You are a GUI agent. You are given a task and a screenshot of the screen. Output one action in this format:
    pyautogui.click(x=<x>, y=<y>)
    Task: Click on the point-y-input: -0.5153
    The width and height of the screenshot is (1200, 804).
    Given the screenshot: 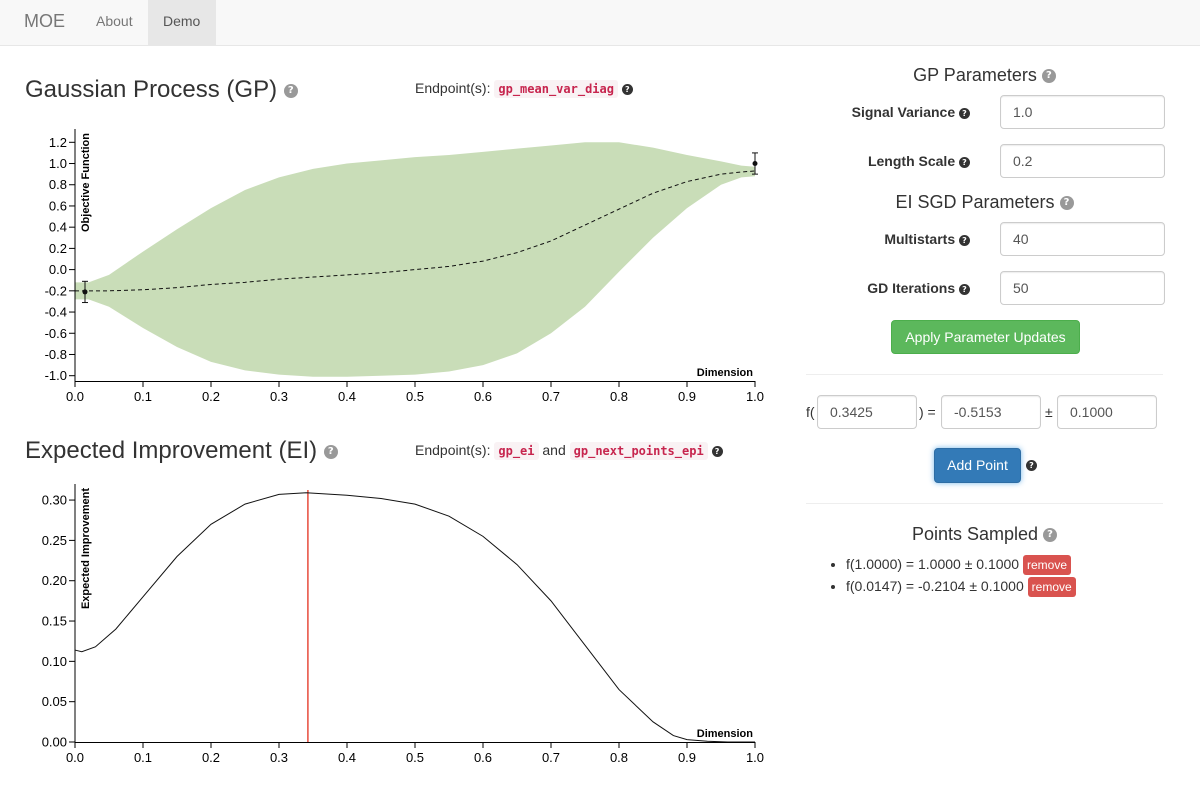 What is the action you would take?
    pyautogui.click(x=991, y=412)
    